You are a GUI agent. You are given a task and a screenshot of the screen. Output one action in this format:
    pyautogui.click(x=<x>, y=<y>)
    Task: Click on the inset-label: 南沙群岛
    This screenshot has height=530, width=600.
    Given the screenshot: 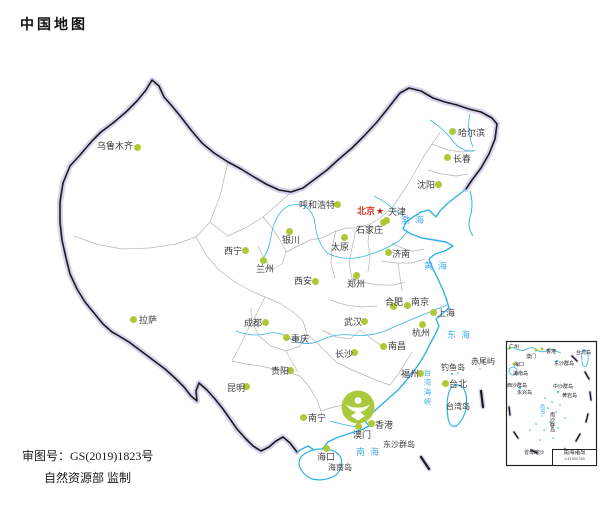 What is the action you would take?
    pyautogui.click(x=552, y=422)
    